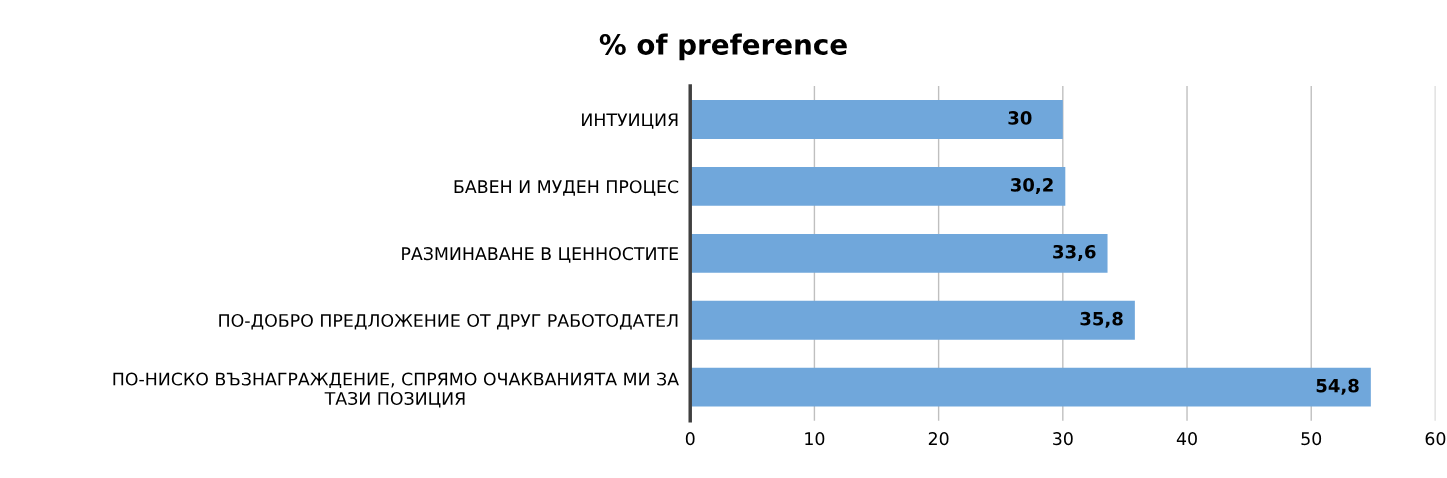 This screenshot has width=1447, height=478. What do you see at coordinates (540, 255) in the screenshot?
I see `y-tick-label: РАЗМИНАВАНЕ В ЦЕННОСТИТЕ` at bounding box center [540, 255].